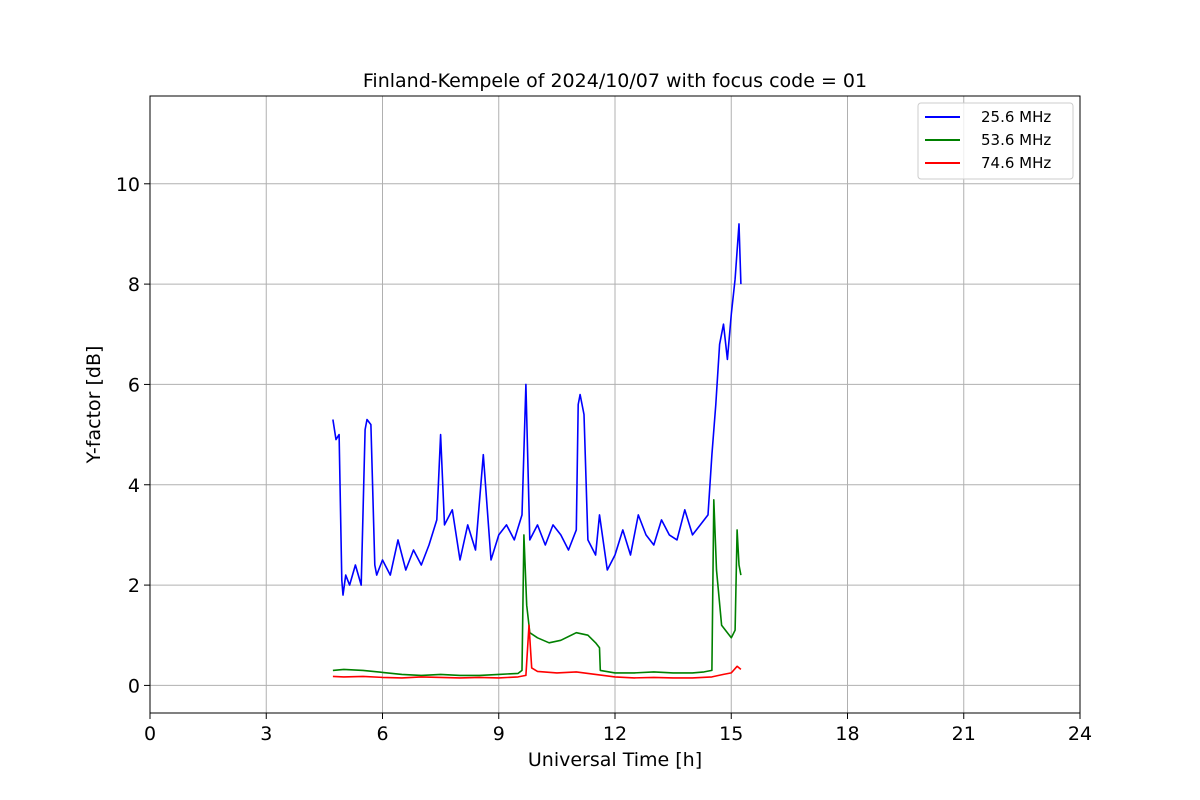 The width and height of the screenshot is (1200, 800). I want to click on y-axis-label: Y-factor [dB], so click(94, 405).